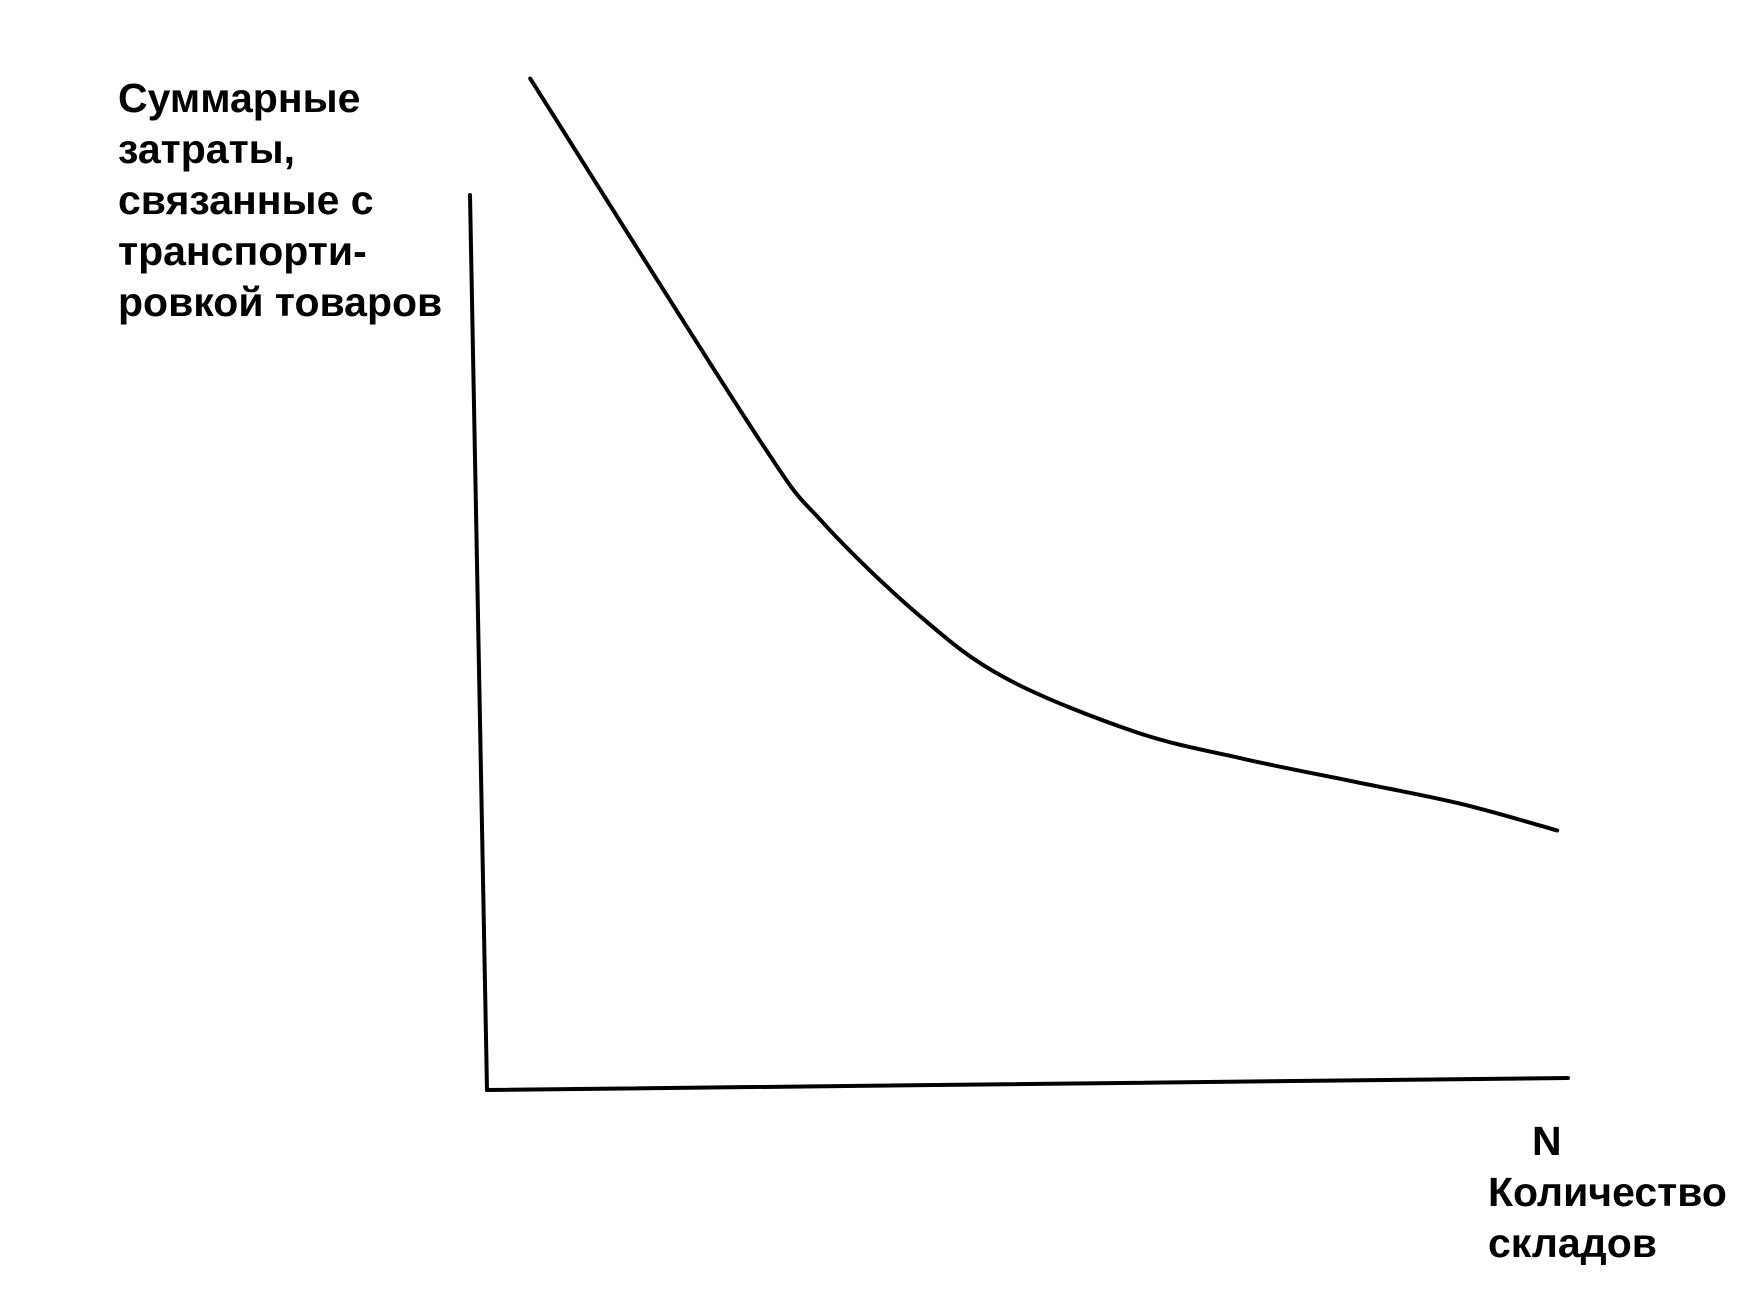 The image size is (1758, 1314). Describe the element at coordinates (242, 251) in the screenshot. I see `y-axis-label-line: транспорти-` at that location.